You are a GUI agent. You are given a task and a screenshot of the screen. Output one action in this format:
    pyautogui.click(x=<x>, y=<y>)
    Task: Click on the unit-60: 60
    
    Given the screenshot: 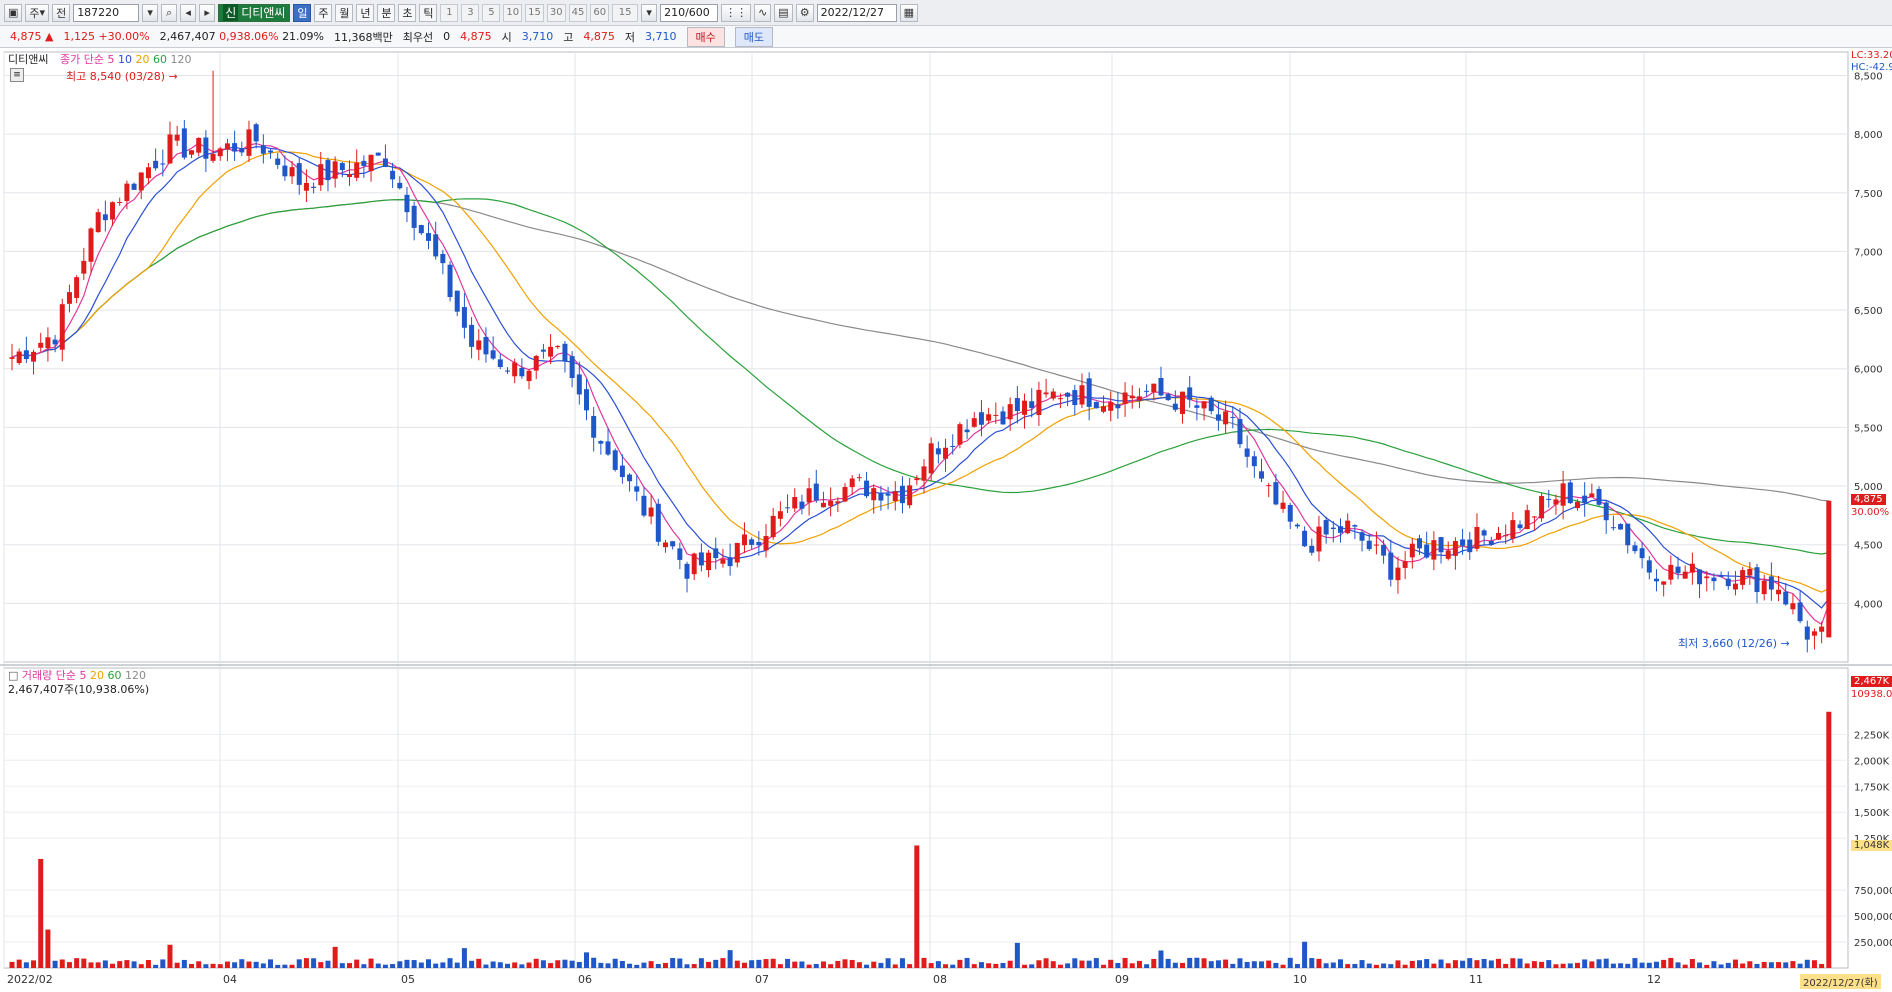 What is the action you would take?
    pyautogui.click(x=600, y=12)
    